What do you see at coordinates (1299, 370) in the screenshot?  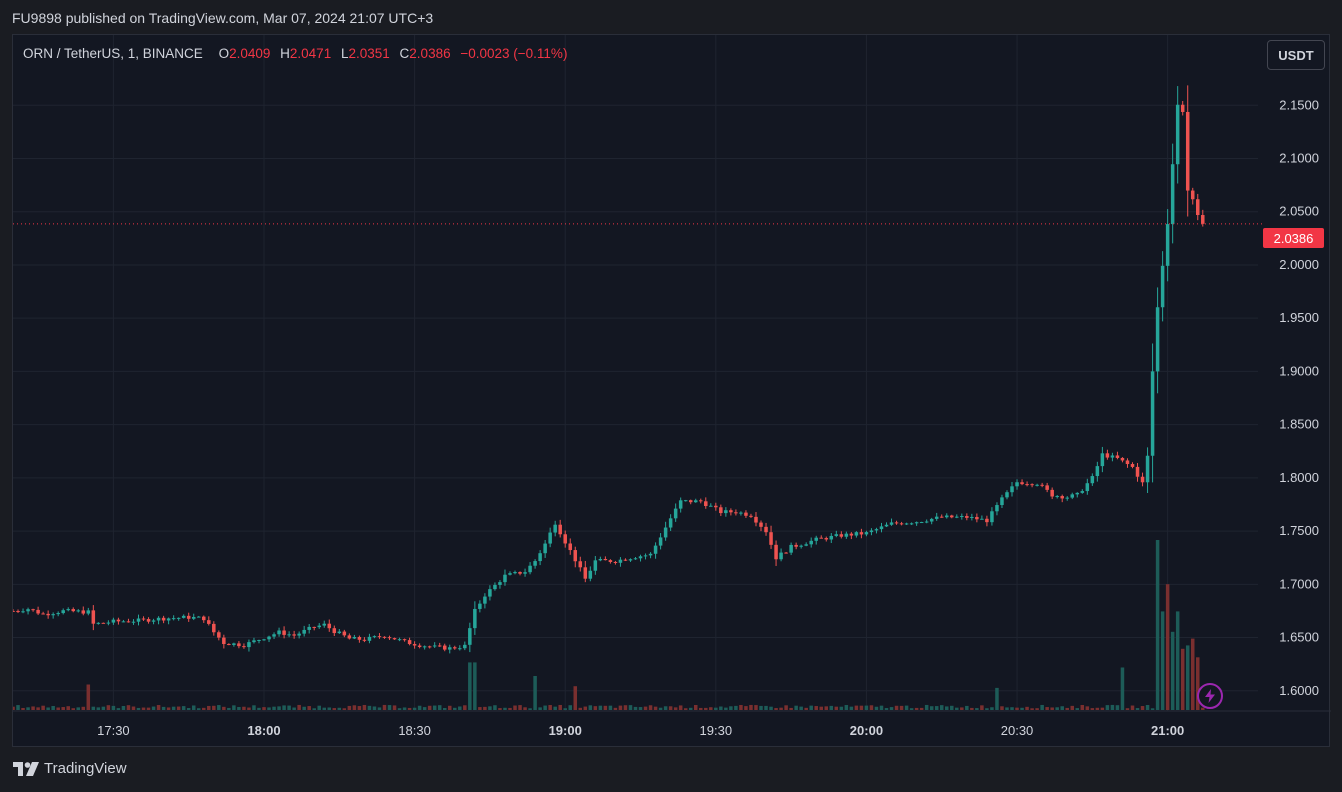 I see `price-tick-label: 1.9000` at bounding box center [1299, 370].